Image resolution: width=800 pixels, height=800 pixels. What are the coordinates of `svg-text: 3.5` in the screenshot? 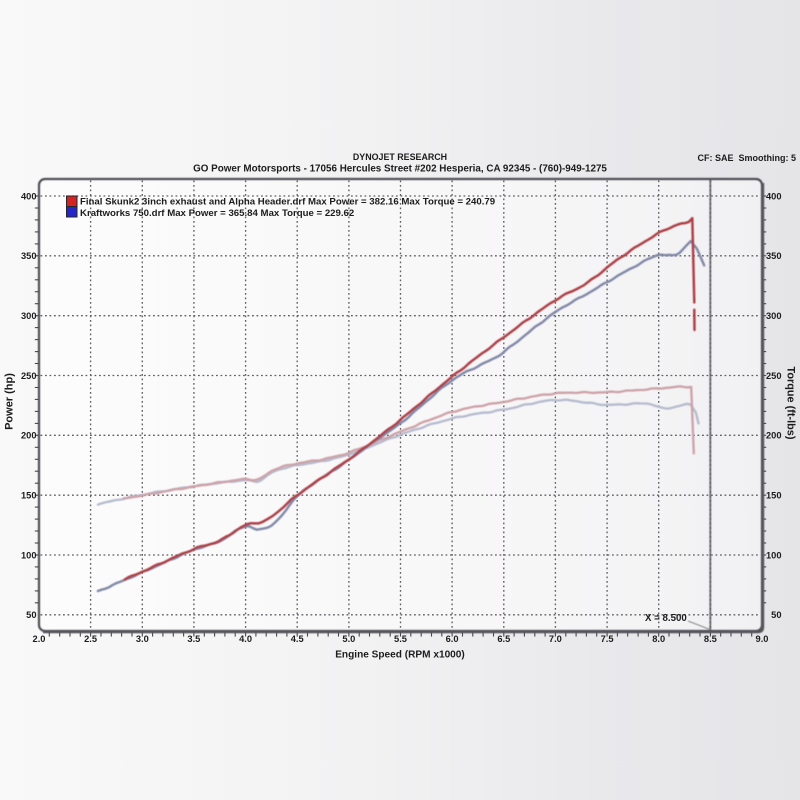 It's located at (193, 639).